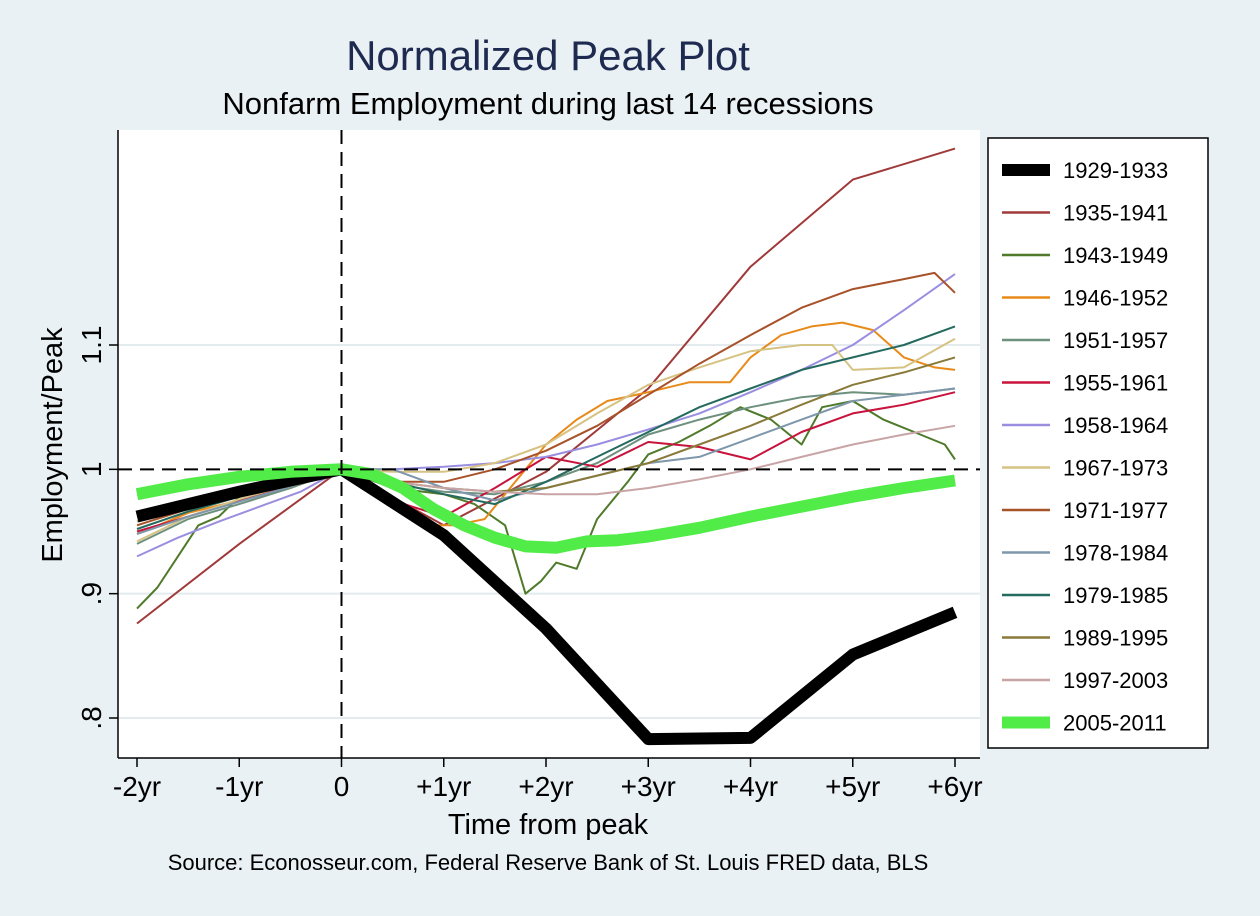 The height and width of the screenshot is (916, 1260). Describe the element at coordinates (53, 445) in the screenshot. I see `y-axis-title: Employment/Peak` at that location.